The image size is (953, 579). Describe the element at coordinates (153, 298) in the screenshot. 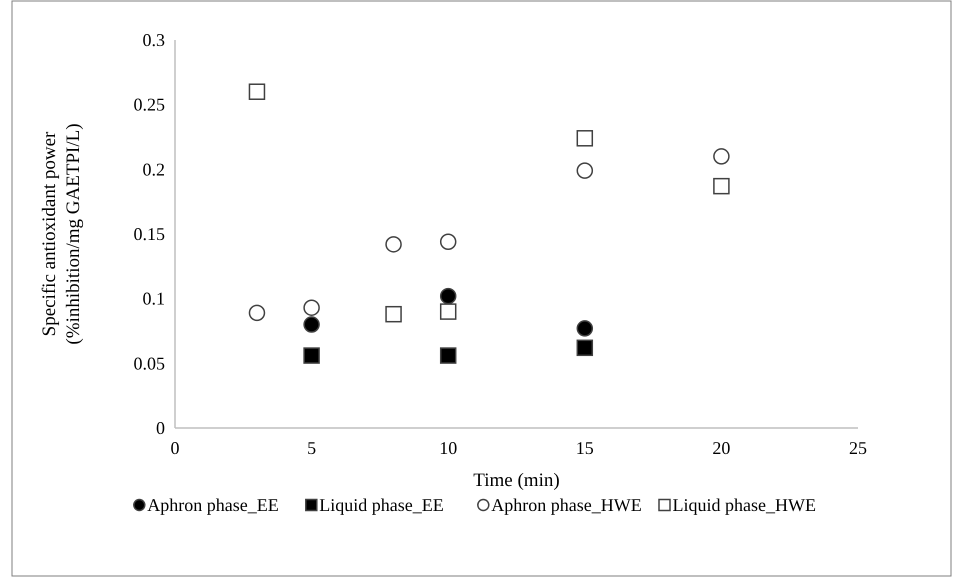

I see `y-tick-label: 0.1` at that location.